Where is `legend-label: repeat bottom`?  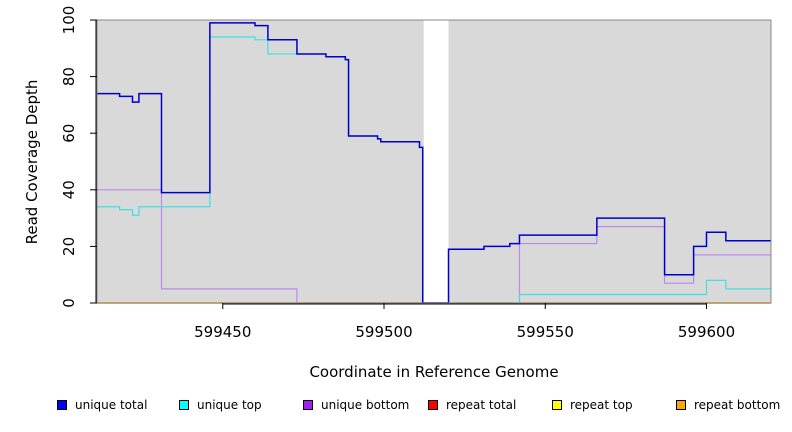
legend-label: repeat bottom is located at coordinates (737, 405).